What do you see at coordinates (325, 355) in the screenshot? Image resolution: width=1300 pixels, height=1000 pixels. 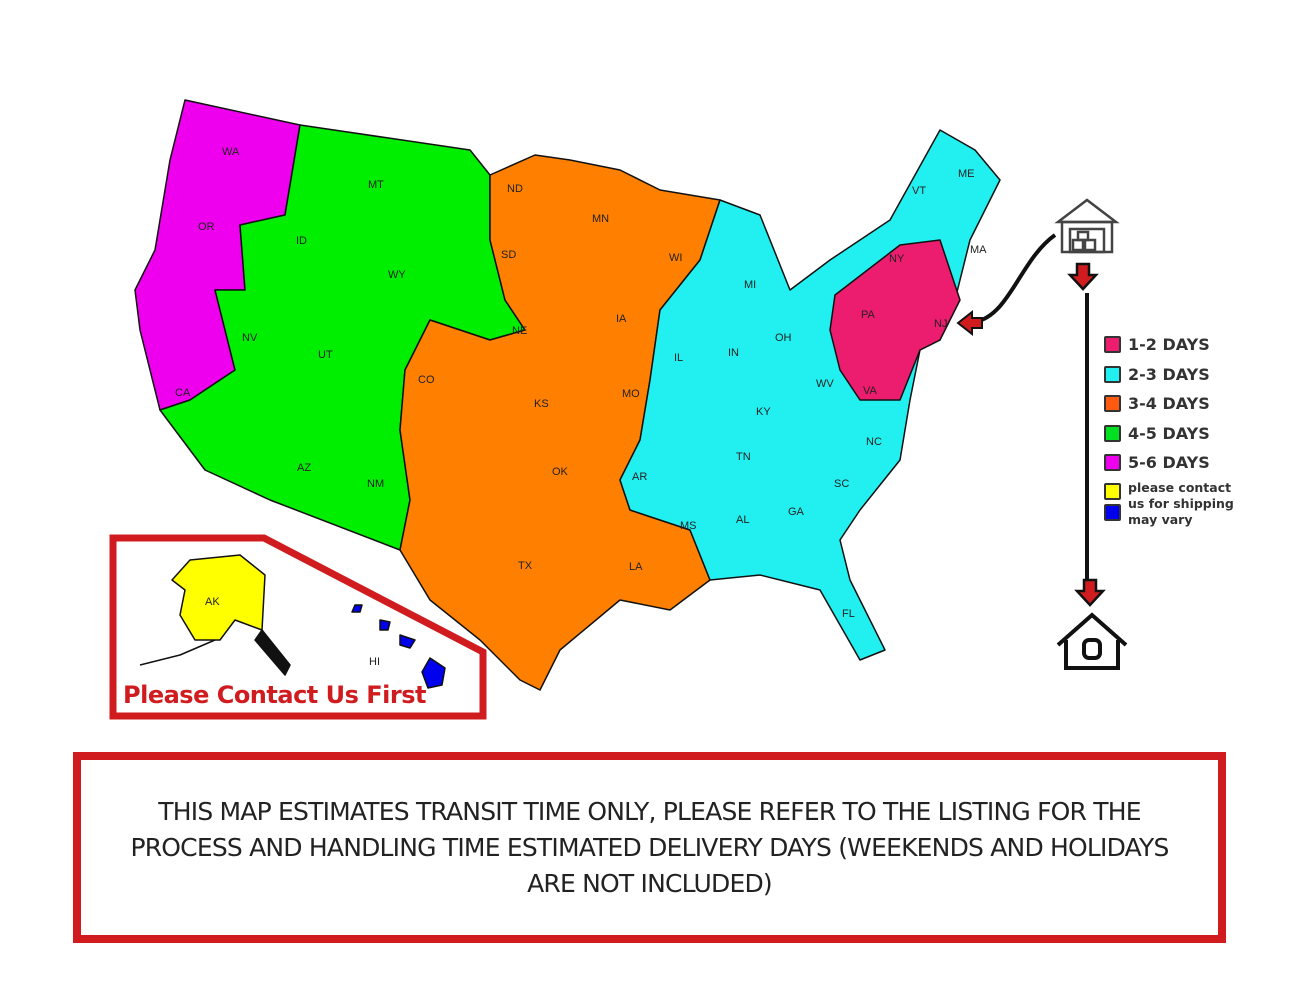 I see `state-label-ut: UT` at bounding box center [325, 355].